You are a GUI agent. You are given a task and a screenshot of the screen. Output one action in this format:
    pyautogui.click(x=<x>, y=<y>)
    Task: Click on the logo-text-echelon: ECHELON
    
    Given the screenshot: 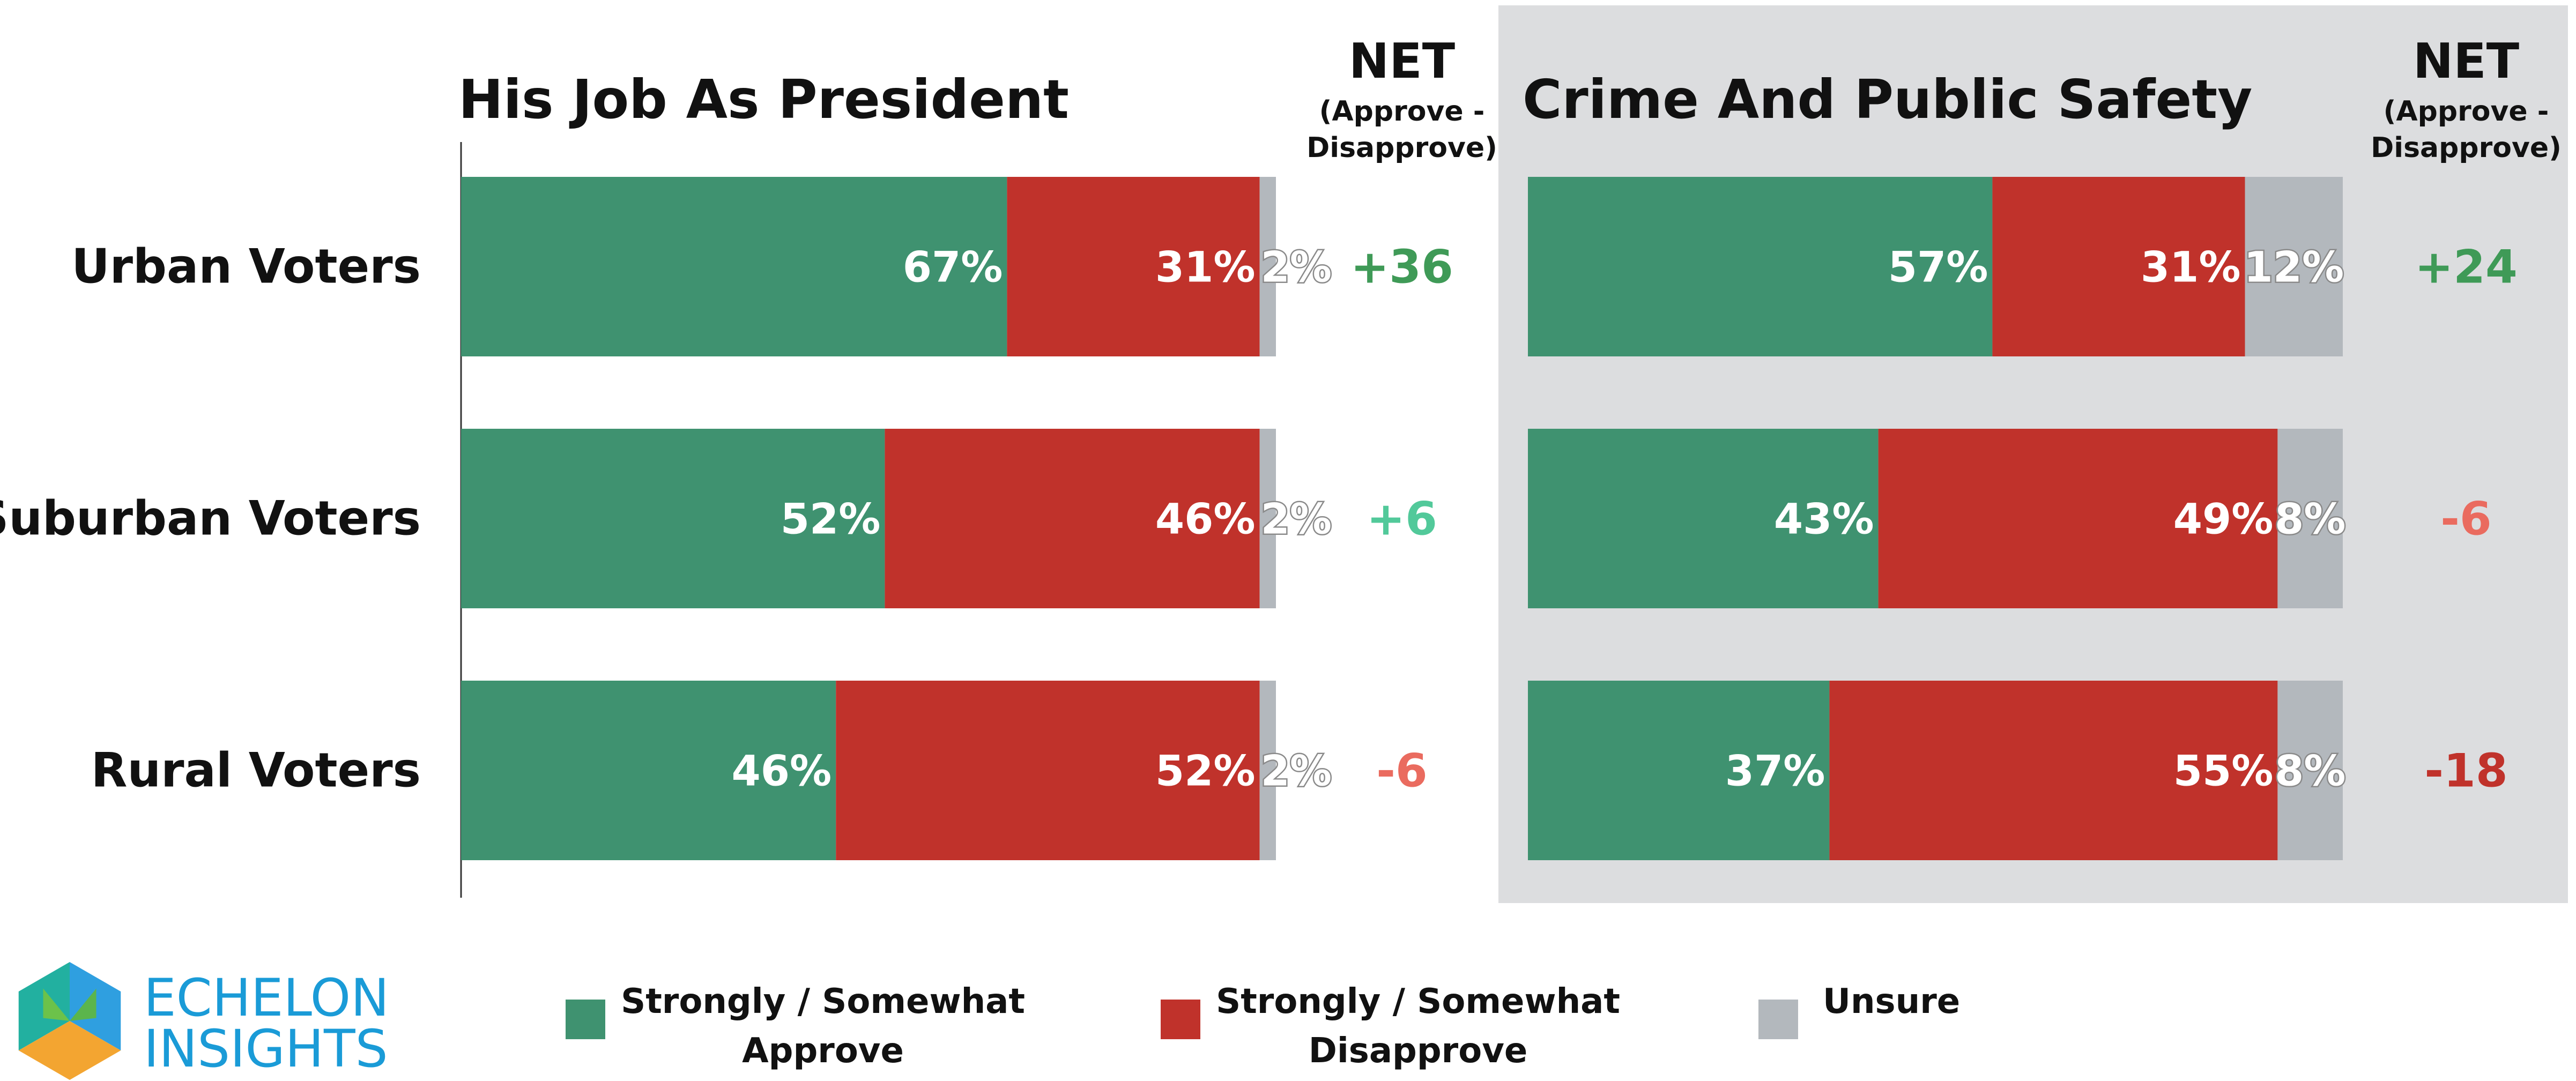 What is the action you would take?
    pyautogui.click(x=266, y=998)
    